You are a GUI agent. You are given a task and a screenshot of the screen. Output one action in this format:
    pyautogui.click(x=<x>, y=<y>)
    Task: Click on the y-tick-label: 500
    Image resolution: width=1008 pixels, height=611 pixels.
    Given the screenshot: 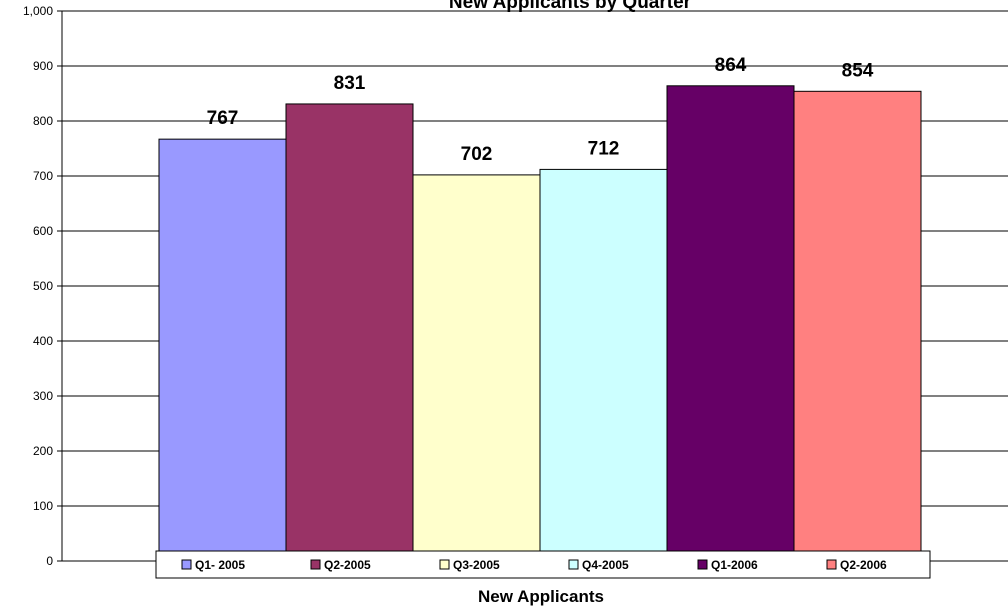 What is the action you would take?
    pyautogui.click(x=43, y=286)
    